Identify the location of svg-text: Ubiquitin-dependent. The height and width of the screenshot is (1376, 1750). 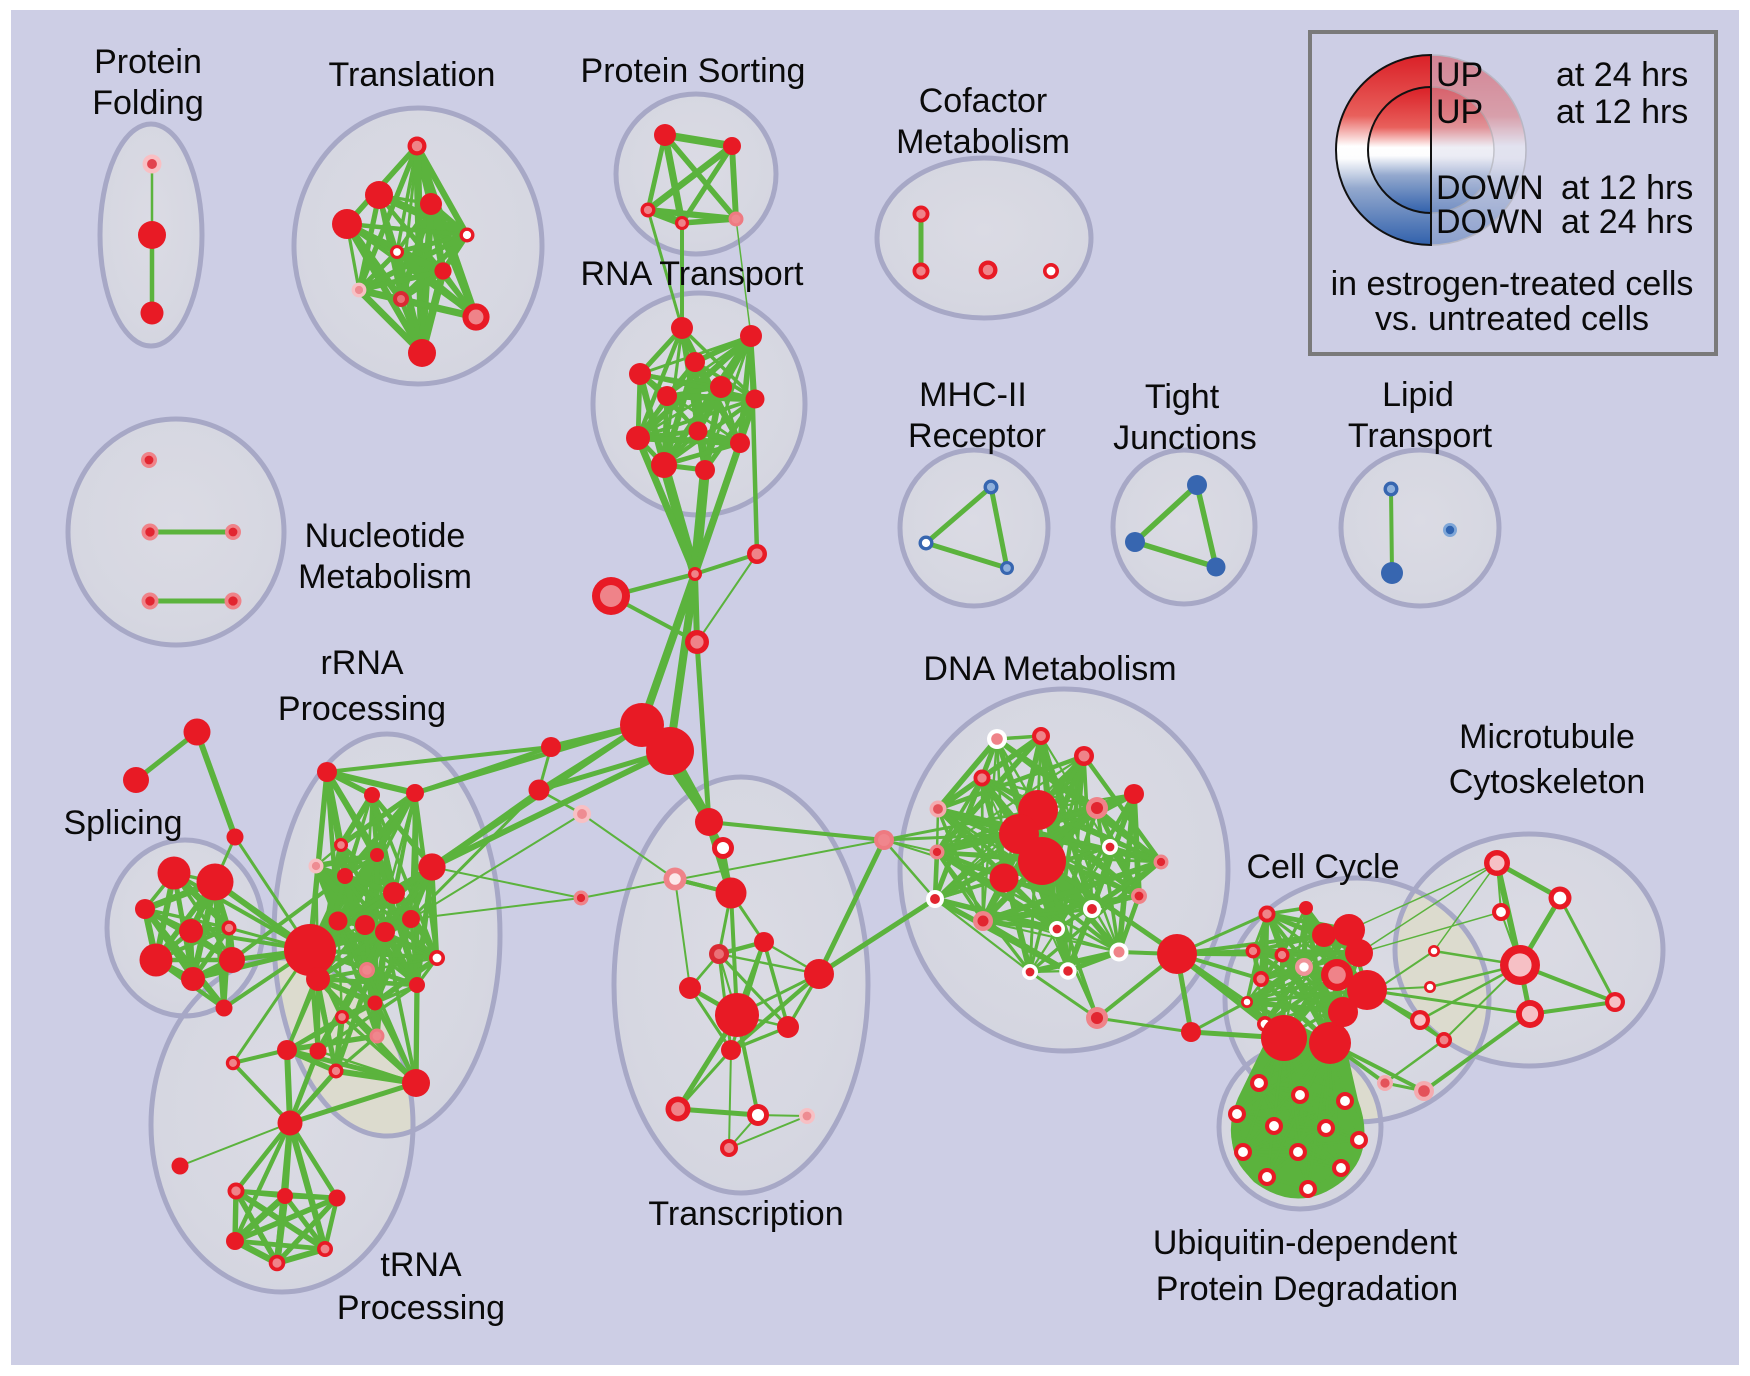
(1305, 1243).